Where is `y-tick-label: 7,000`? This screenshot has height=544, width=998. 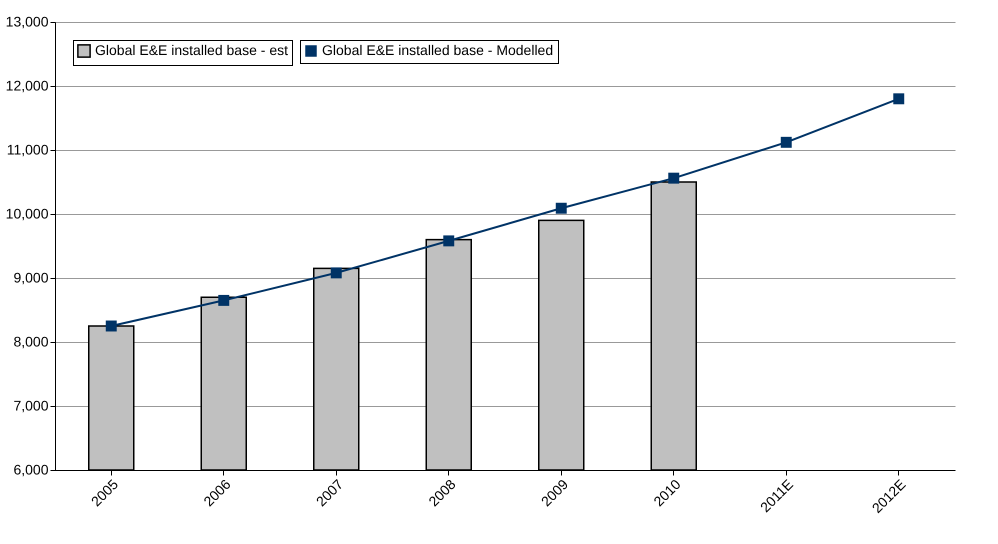 y-tick-label: 7,000 is located at coordinates (31, 406).